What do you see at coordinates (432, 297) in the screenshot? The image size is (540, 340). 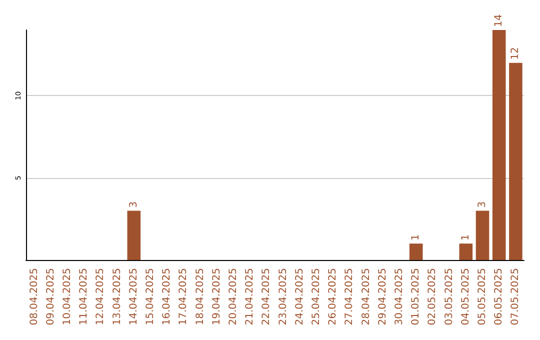 I see `x-tick-label: 02.05.2025` at bounding box center [432, 297].